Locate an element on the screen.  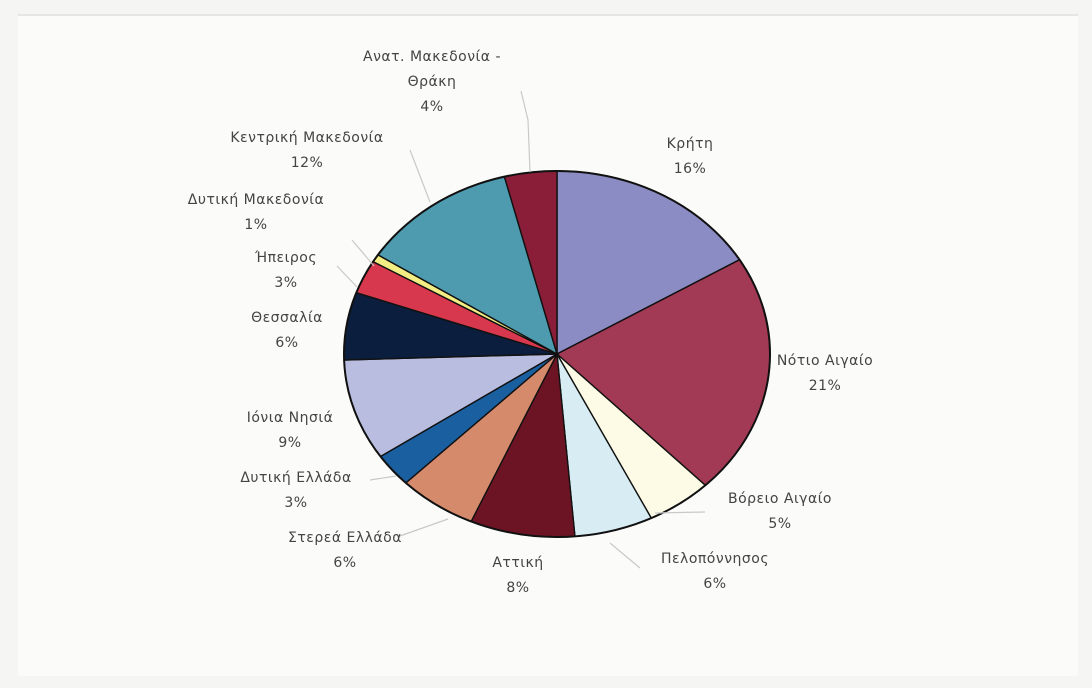
slice-name-label: Στερεά Ελλάδα is located at coordinates (345, 538).